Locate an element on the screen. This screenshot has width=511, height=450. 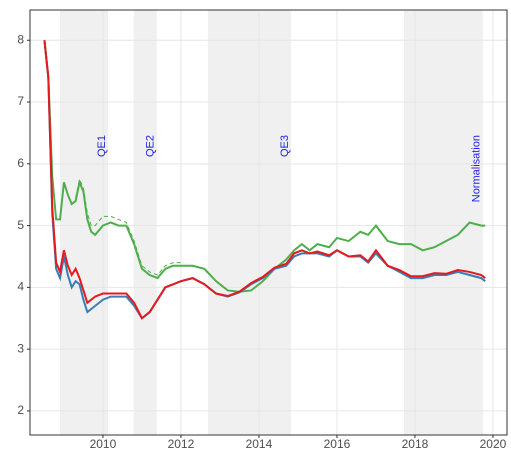
region-label: Normalisation is located at coordinates (477, 168).